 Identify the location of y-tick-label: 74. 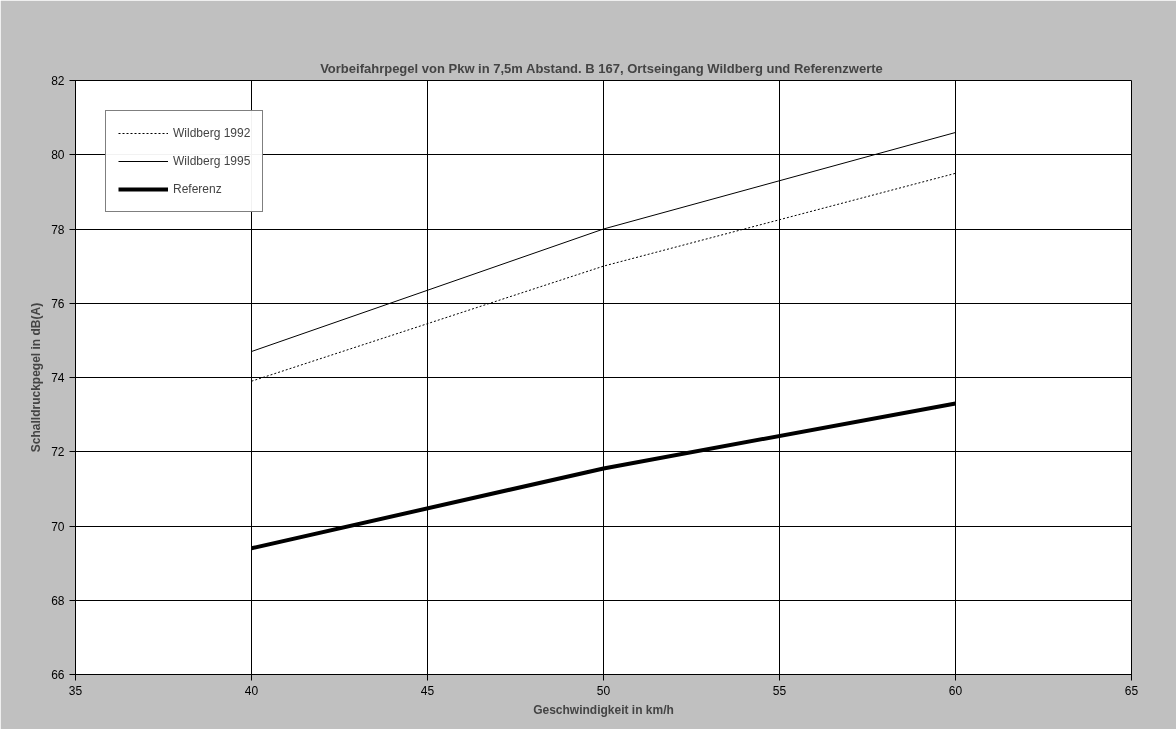
(58, 378).